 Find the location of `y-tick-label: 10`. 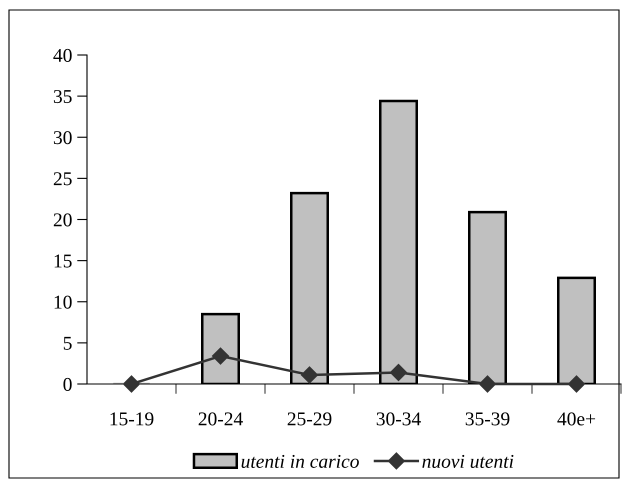

y-tick-label: 10 is located at coordinates (63, 302).